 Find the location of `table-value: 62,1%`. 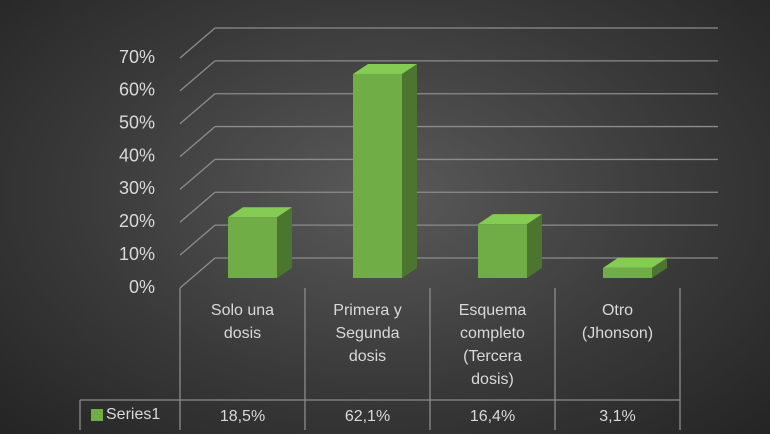

table-value: 62,1% is located at coordinates (367, 416).